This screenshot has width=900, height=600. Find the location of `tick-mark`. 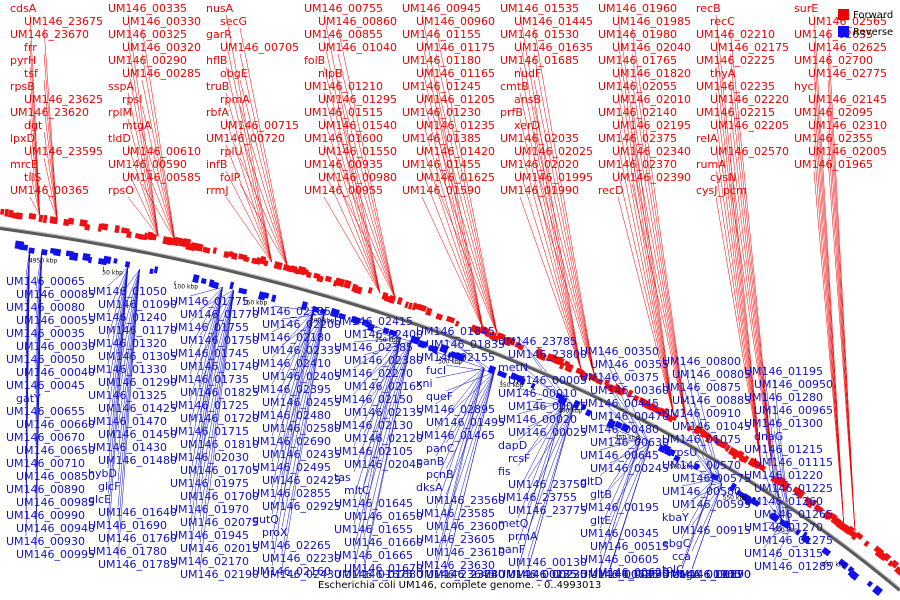

tick-mark is located at coordinates (440, 357).